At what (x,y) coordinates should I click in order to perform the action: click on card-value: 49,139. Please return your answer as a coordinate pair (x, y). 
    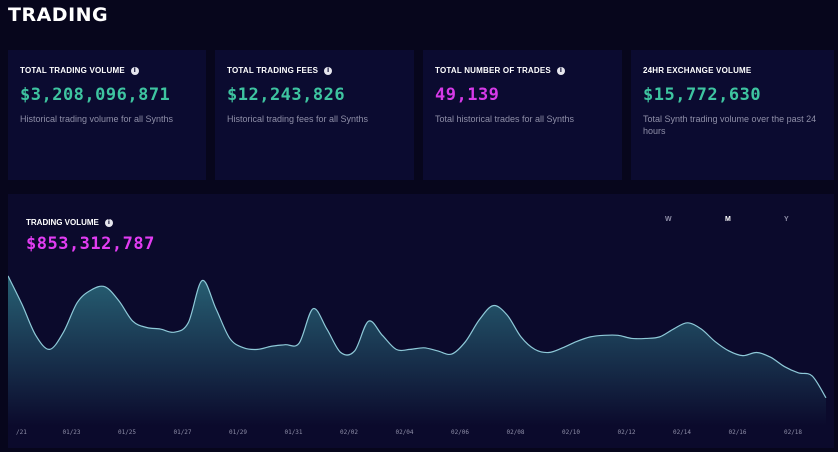
    Looking at the image, I should click on (467, 95).